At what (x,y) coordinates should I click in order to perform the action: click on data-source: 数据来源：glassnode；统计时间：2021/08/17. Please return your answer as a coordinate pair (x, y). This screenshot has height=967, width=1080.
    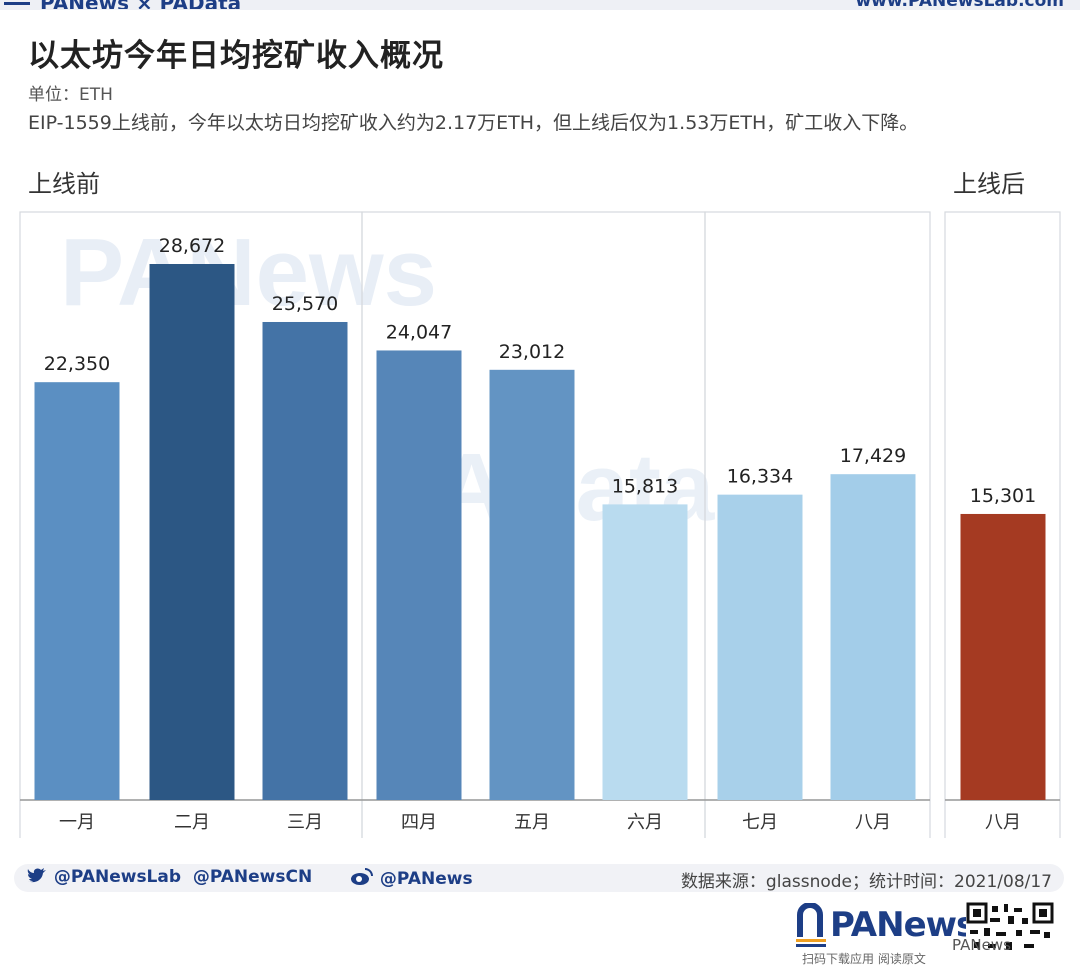
    Looking at the image, I should click on (866, 882).